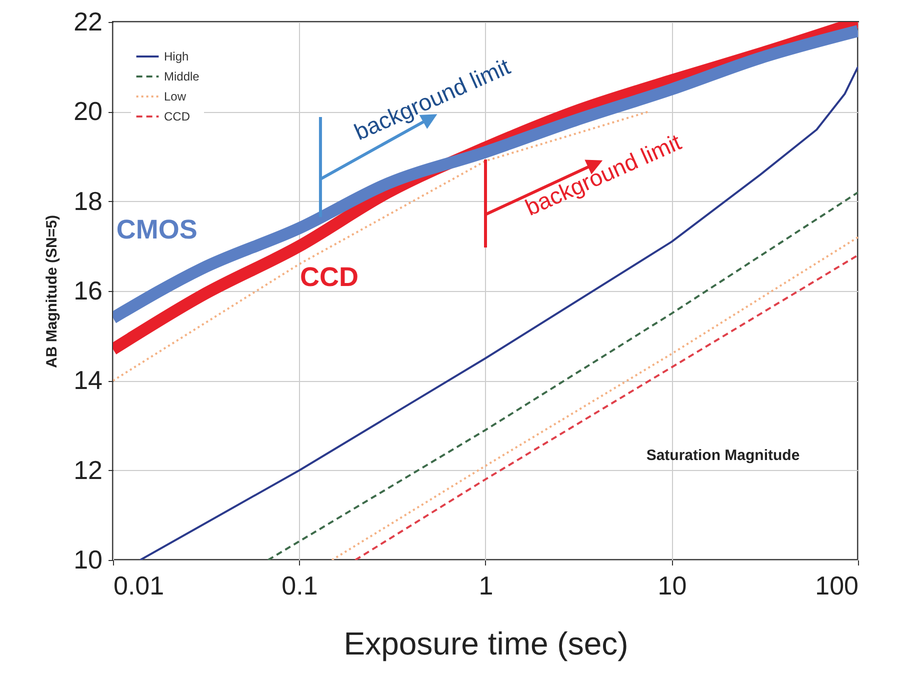 This screenshot has width=901, height=673. I want to click on x-tick-label: 0.1, so click(300, 585).